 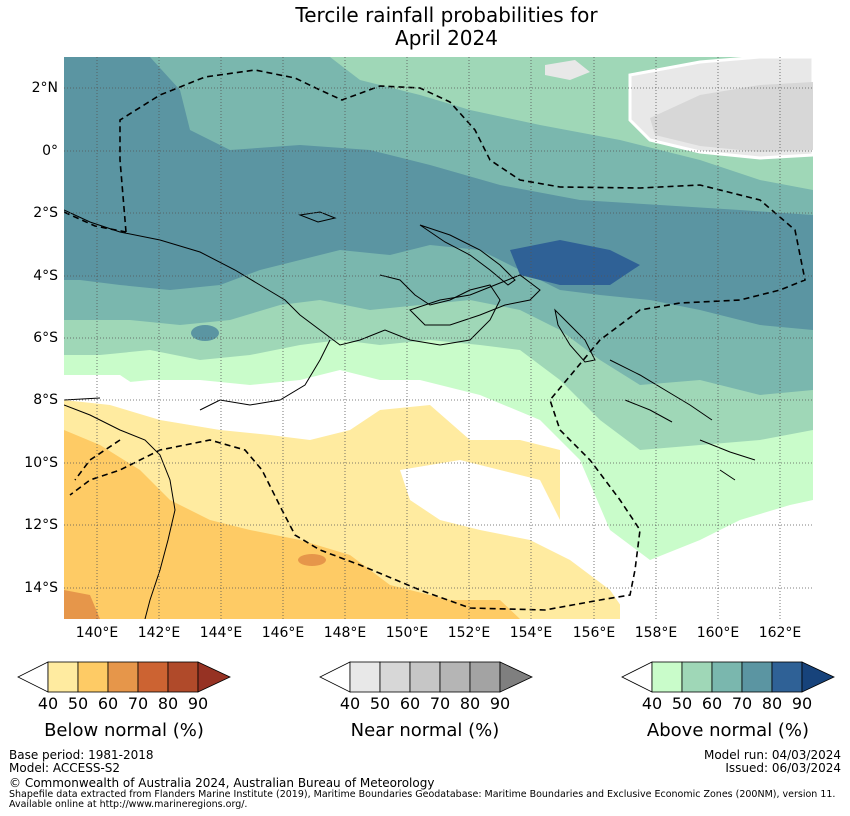 I want to click on colorbar-below-normal, so click(x=124, y=677).